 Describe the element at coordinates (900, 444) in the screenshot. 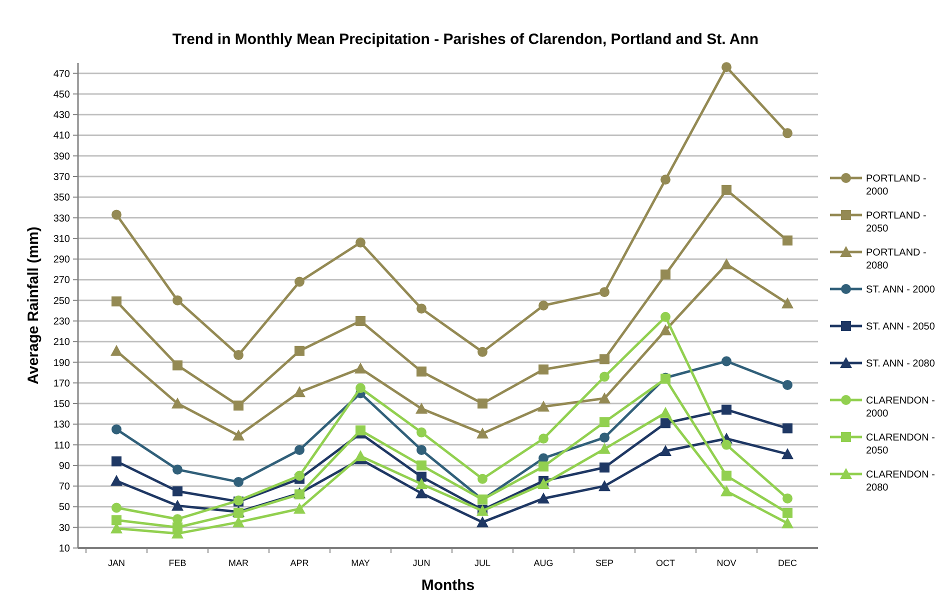

I see `legend-label: CLARENDON - 2050` at that location.